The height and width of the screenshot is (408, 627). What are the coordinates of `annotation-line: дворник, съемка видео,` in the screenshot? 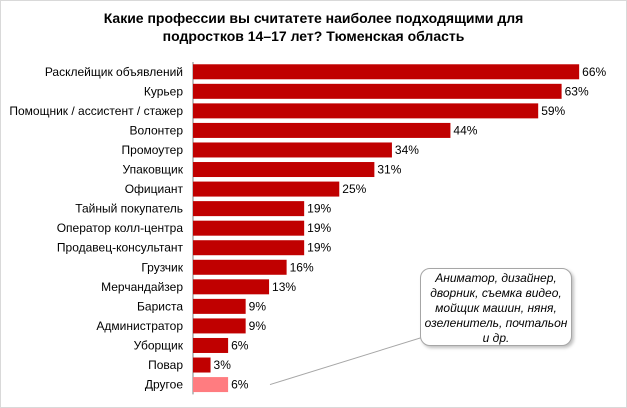 It's located at (496, 293).